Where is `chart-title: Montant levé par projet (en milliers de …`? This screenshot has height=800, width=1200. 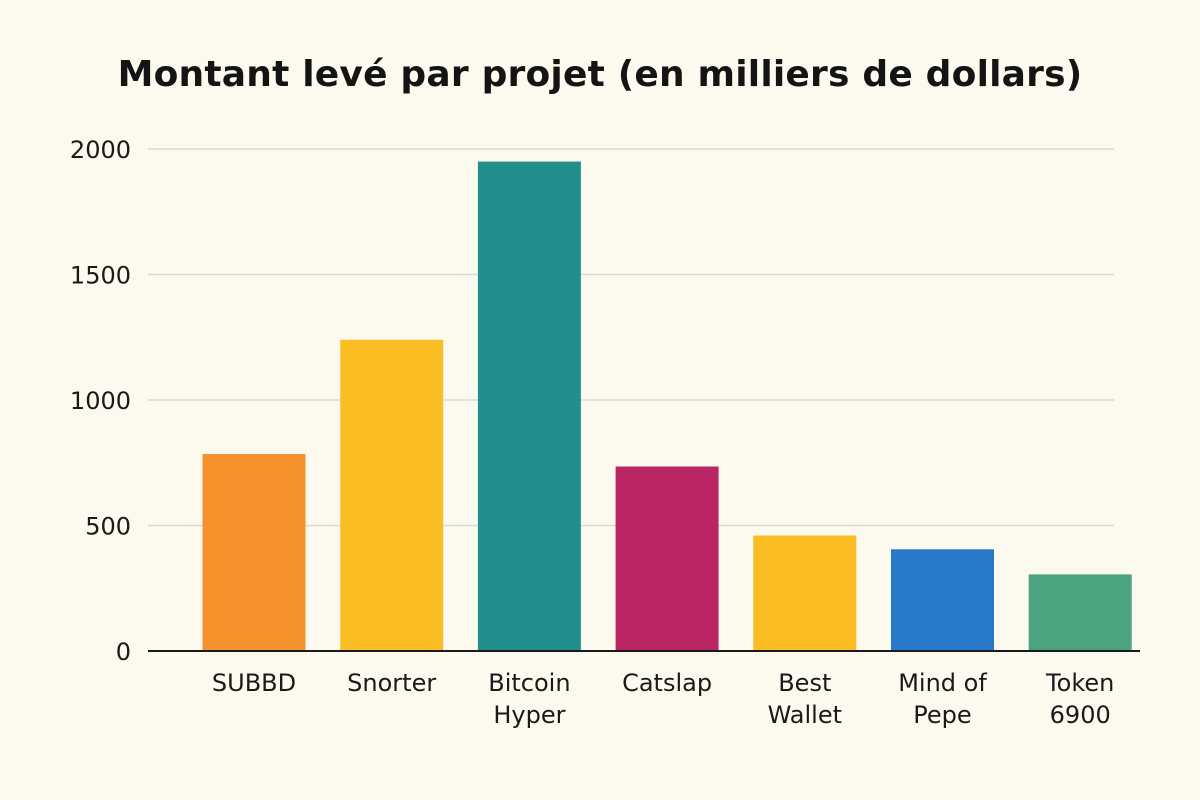 chart-title: Montant levé par projet (en milliers de … is located at coordinates (600, 74).